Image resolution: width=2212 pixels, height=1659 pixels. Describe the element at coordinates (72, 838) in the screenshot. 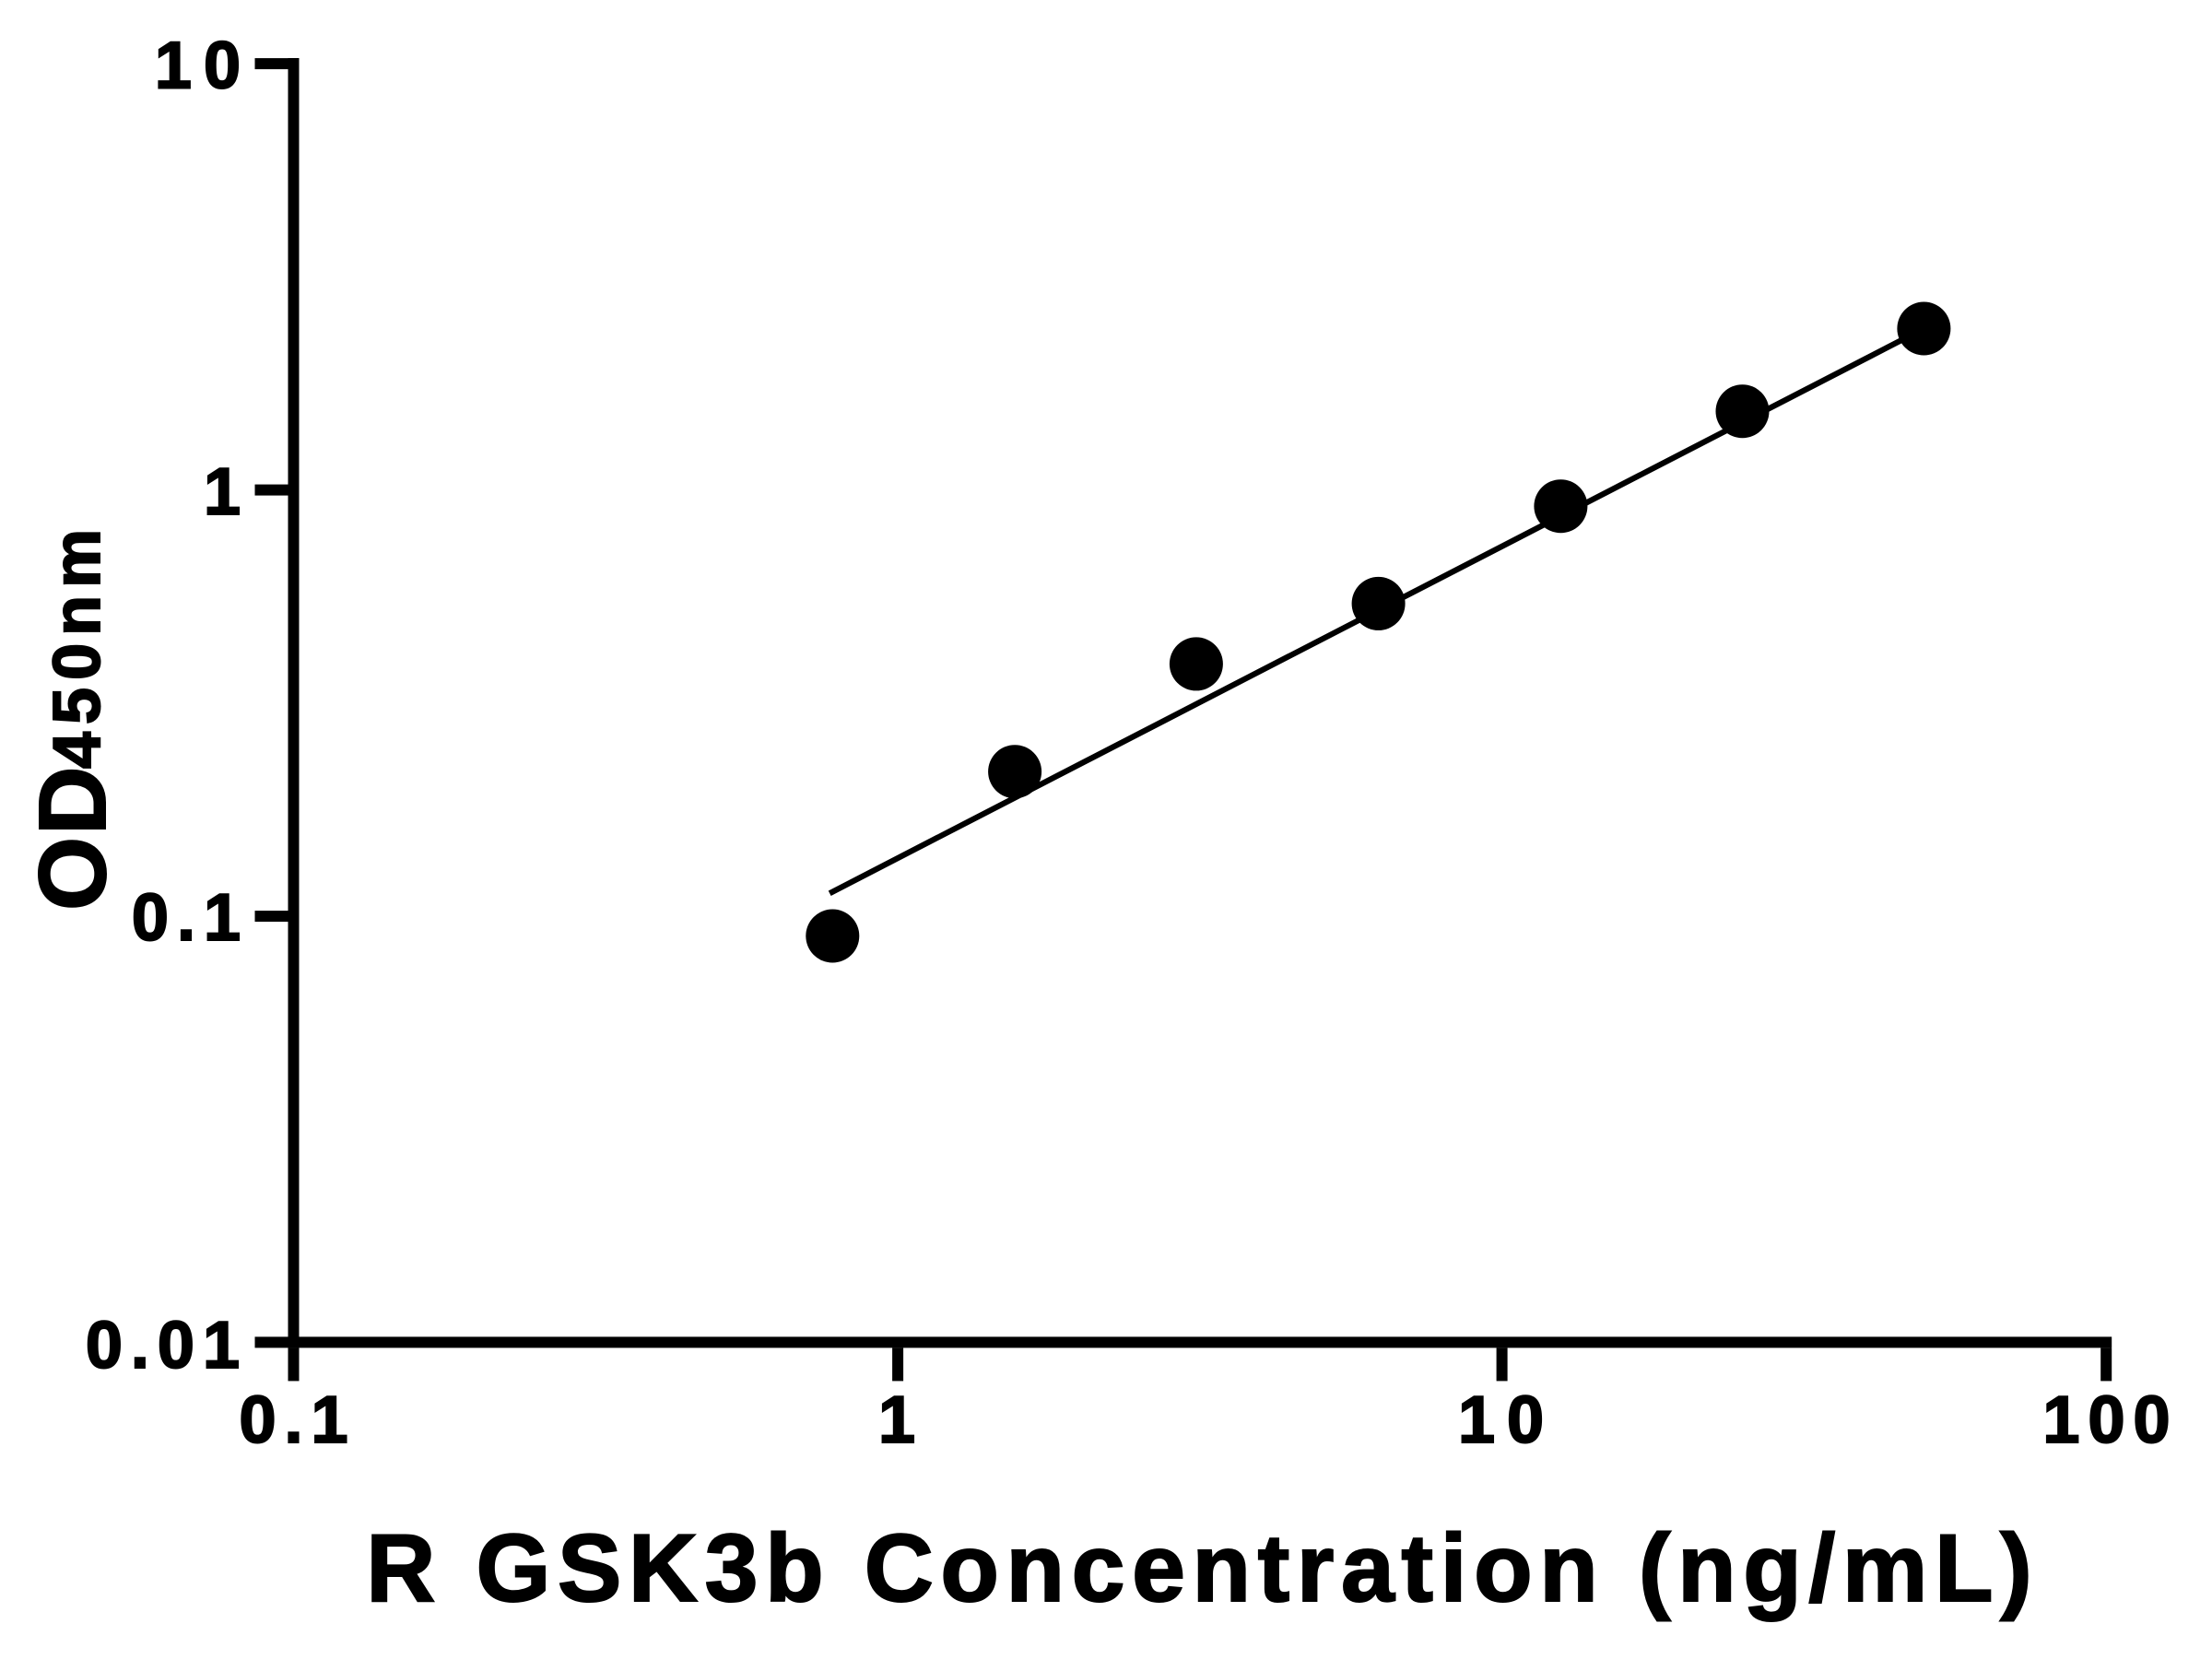

I see `svg-text: OD` at that location.